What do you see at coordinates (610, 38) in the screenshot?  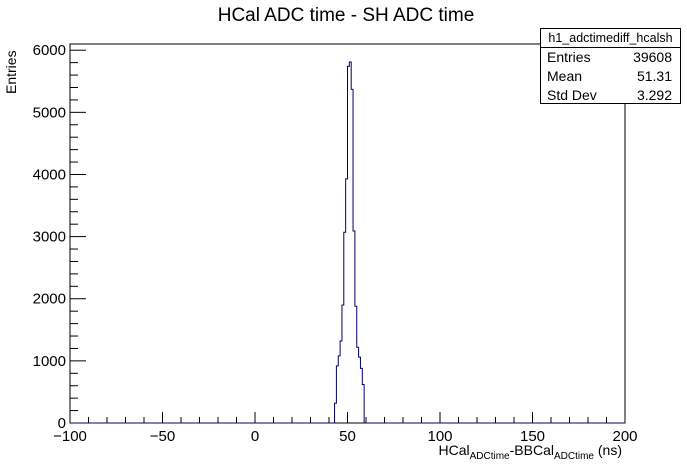 I see `stats-histogram-name: h1_adctimediff_hcalsh` at bounding box center [610, 38].